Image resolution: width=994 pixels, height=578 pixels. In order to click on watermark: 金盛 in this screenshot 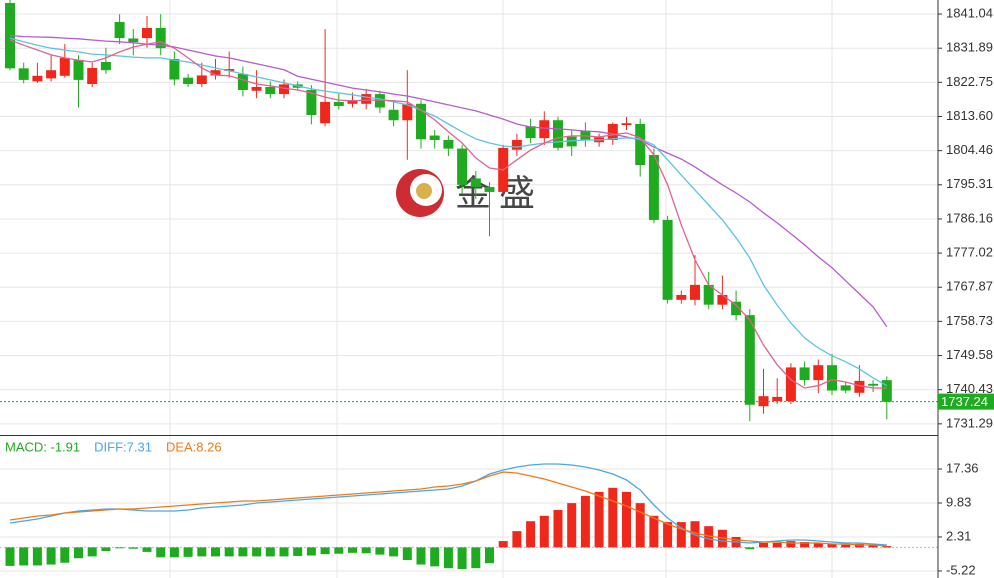, I will do `click(465, 193)`.